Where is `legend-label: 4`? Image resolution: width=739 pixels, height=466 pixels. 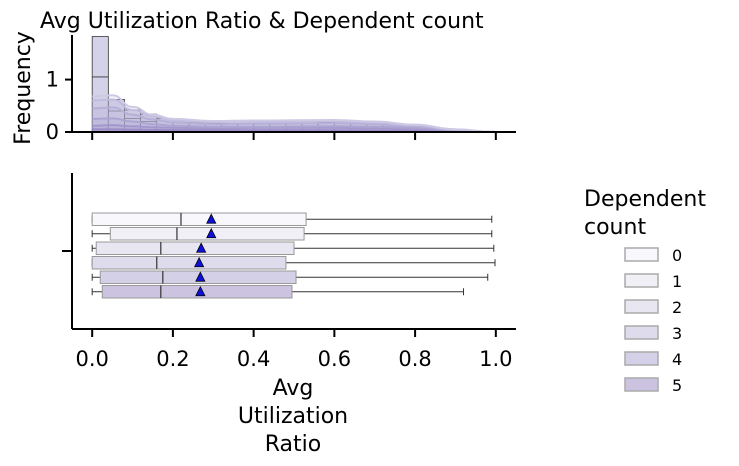
legend-label: 4 is located at coordinates (677, 359).